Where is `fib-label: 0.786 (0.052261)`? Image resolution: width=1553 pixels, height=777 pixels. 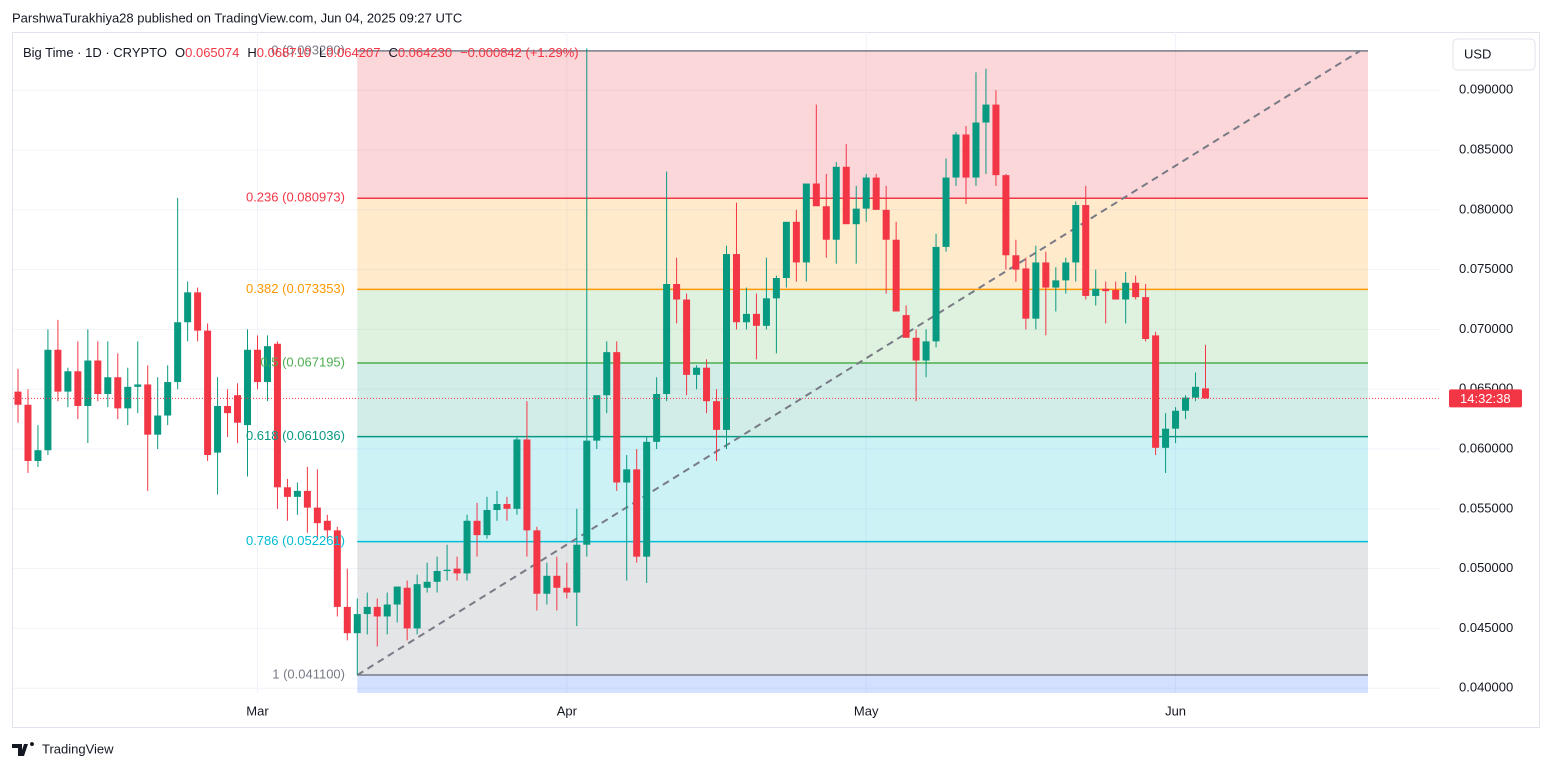
fib-label: 0.786 (0.052261) is located at coordinates (295, 540).